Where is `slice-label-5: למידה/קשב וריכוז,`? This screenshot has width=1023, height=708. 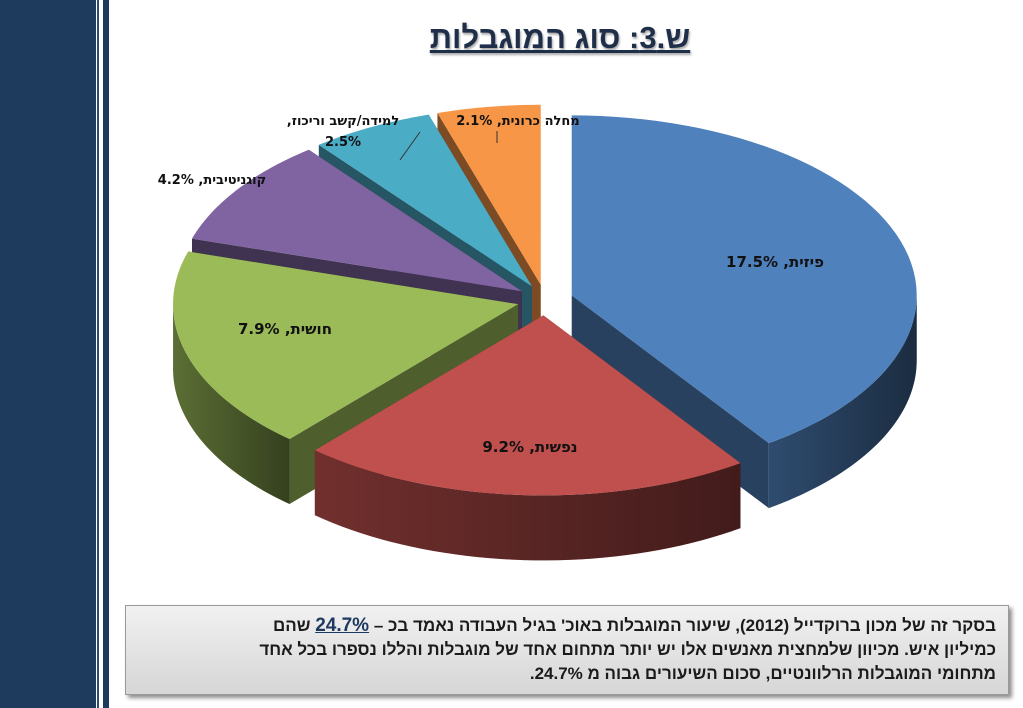
slice-label-5: למידה/קשב וריכוז, is located at coordinates (343, 121).